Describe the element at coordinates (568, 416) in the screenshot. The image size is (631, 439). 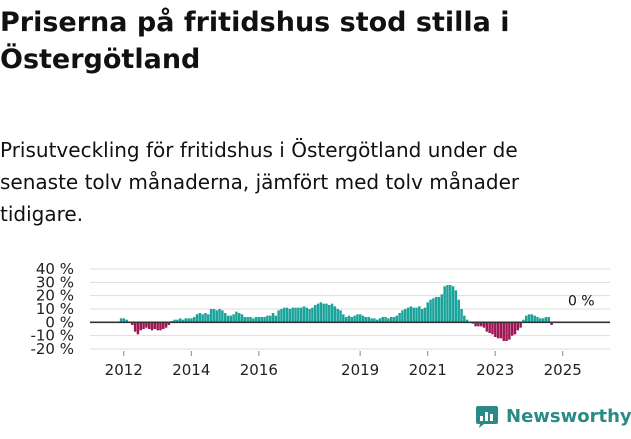
I see `brand-name: Newsworthy` at that location.